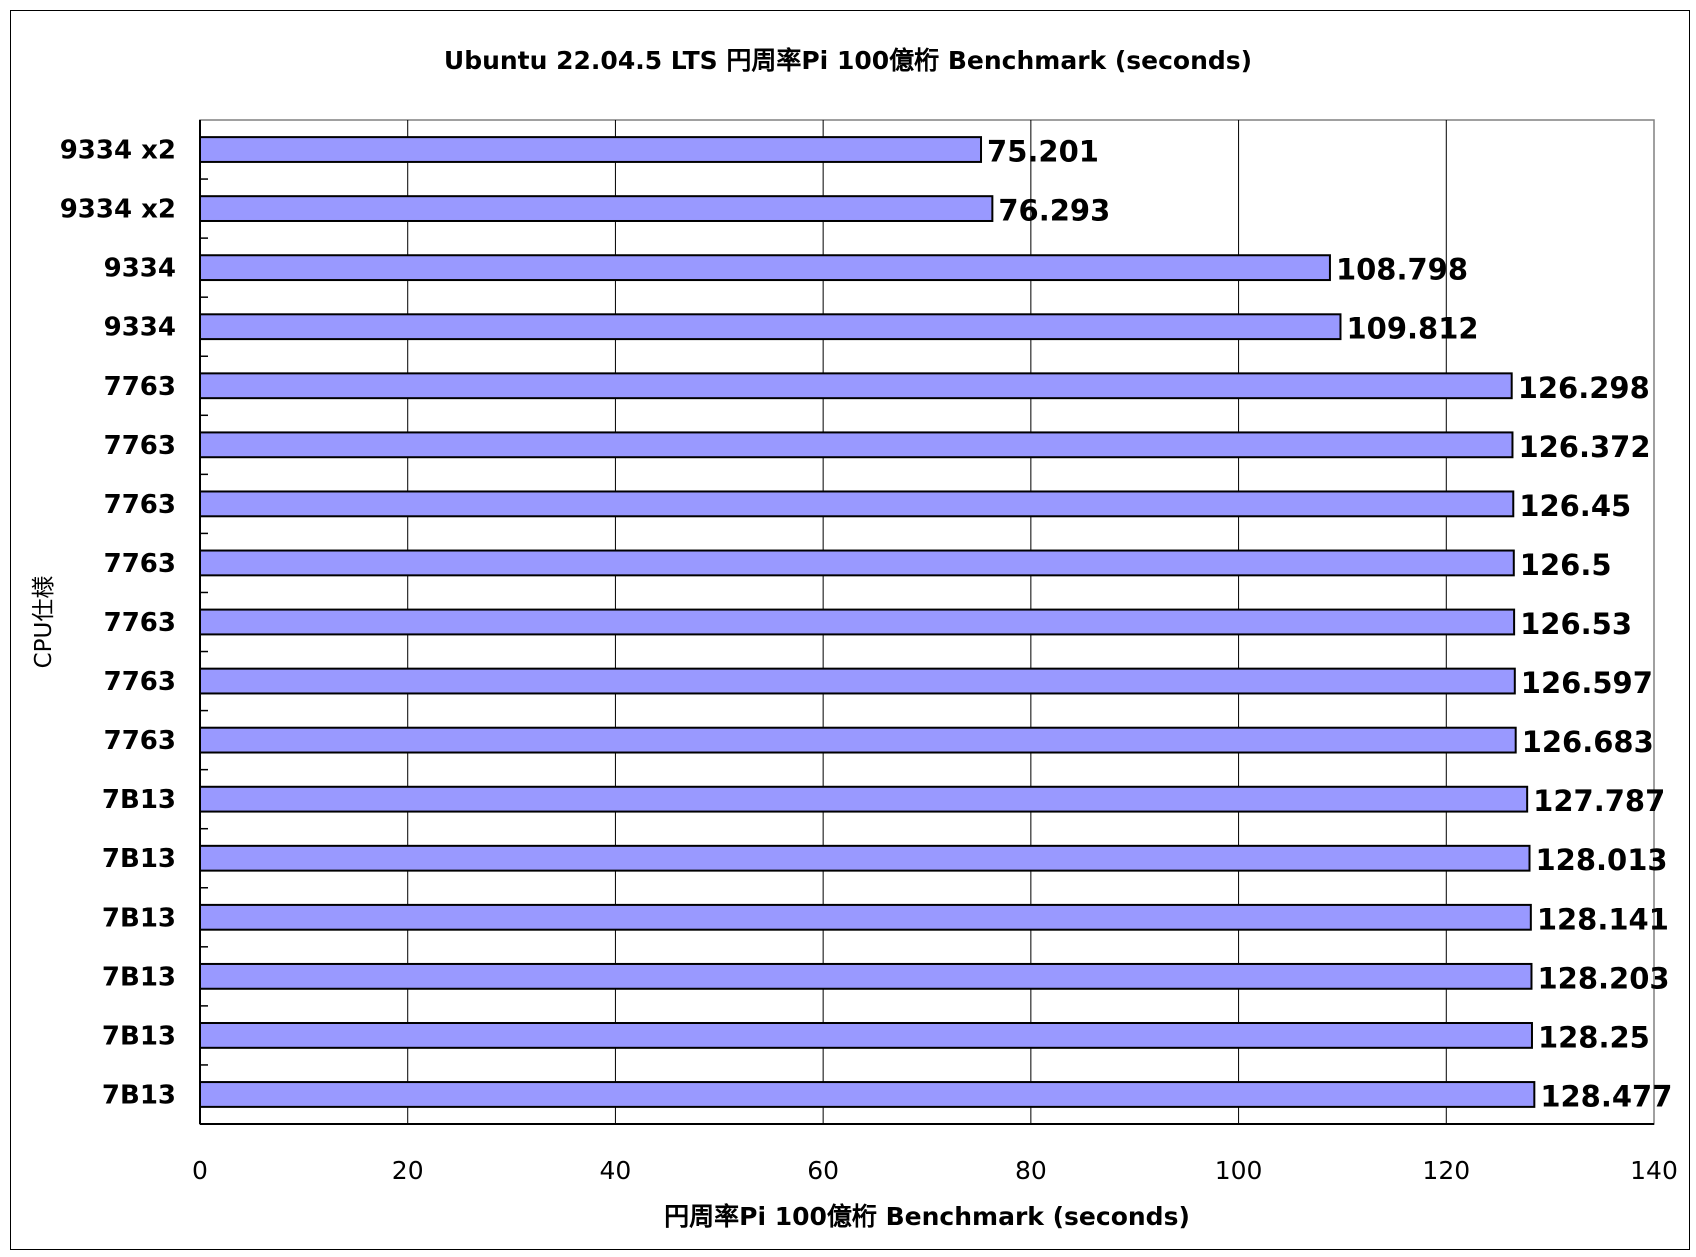  What do you see at coordinates (1602, 860) in the screenshot?
I see `value-label: 128.013` at bounding box center [1602, 860].